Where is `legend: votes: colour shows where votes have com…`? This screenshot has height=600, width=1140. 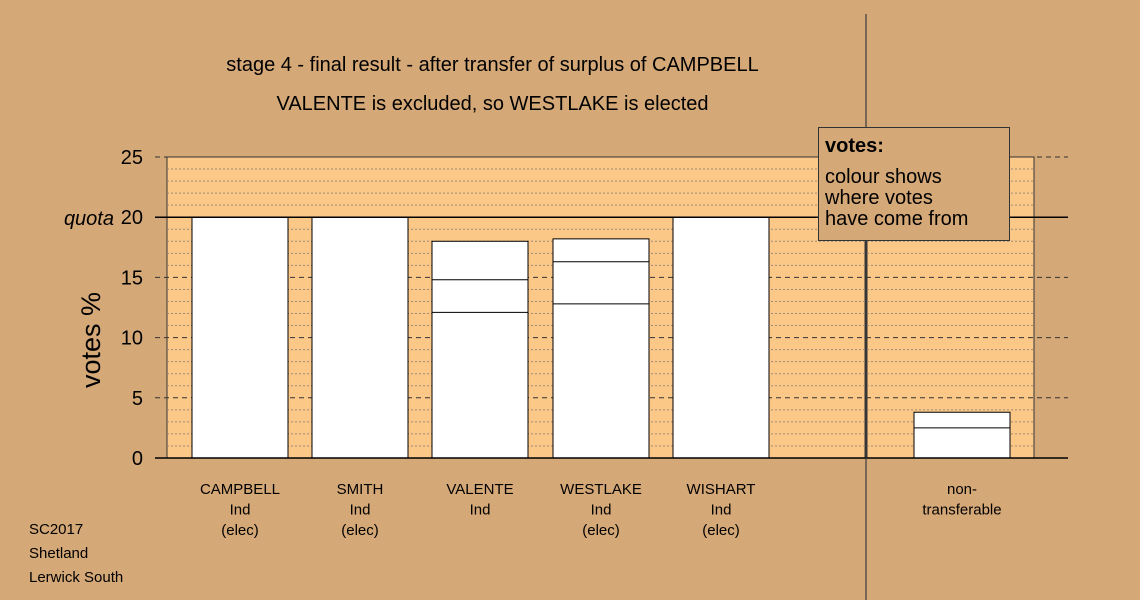
legend: votes: colour shows where votes have com… is located at coordinates (914, 184).